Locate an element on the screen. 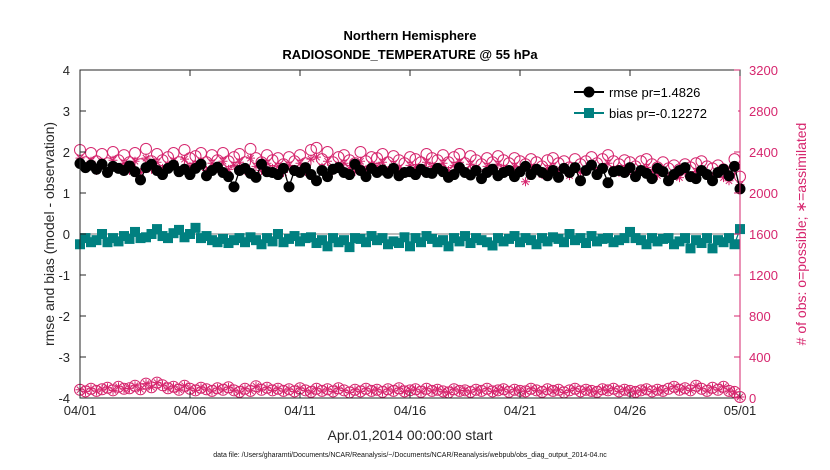  y-tick-label: -1 is located at coordinates (64, 275).